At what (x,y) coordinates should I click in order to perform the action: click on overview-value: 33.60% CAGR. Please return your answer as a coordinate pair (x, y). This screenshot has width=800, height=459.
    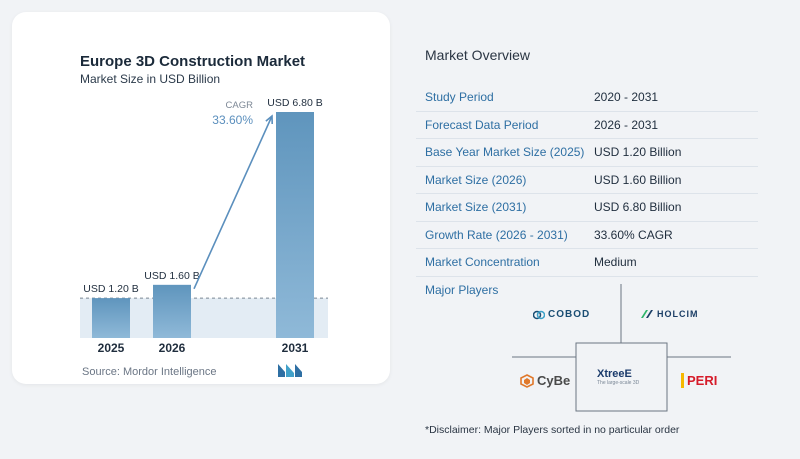
    Looking at the image, I should click on (633, 234).